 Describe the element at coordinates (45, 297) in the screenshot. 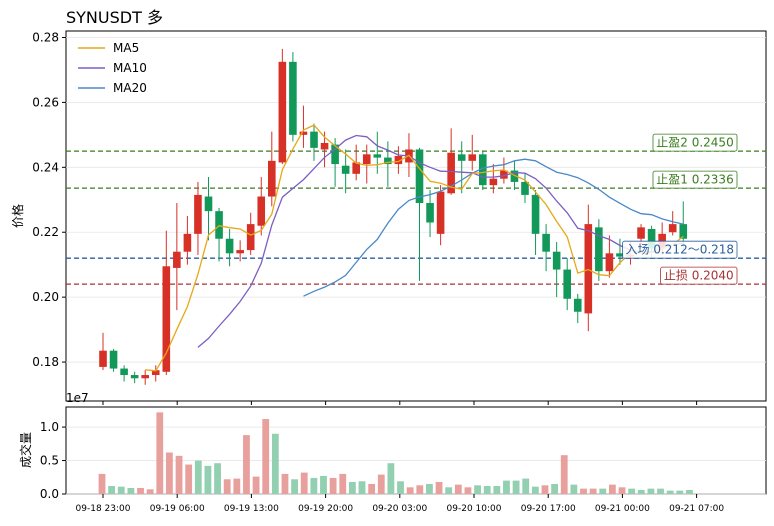

I see `price-y-tick-label: 0.20` at that location.